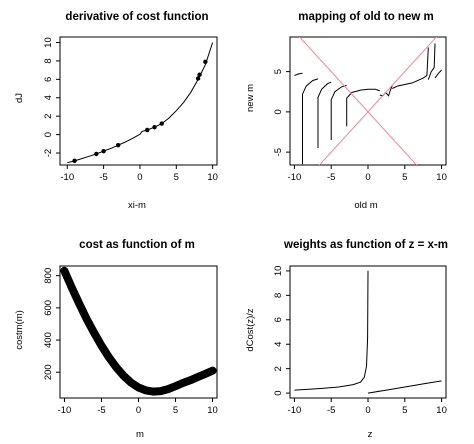  Describe the element at coordinates (136, 17) in the screenshot. I see `panel-title: derivative of cost function` at that location.